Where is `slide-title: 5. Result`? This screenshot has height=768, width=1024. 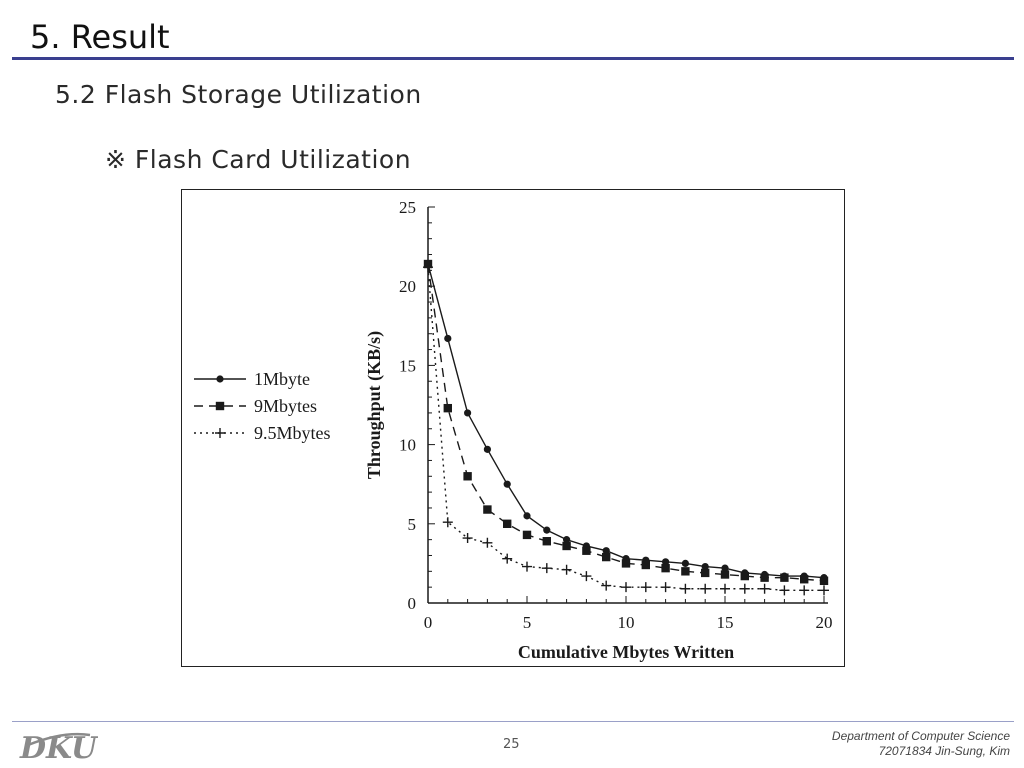
slide-title: 5. Result is located at coordinates (100, 37).